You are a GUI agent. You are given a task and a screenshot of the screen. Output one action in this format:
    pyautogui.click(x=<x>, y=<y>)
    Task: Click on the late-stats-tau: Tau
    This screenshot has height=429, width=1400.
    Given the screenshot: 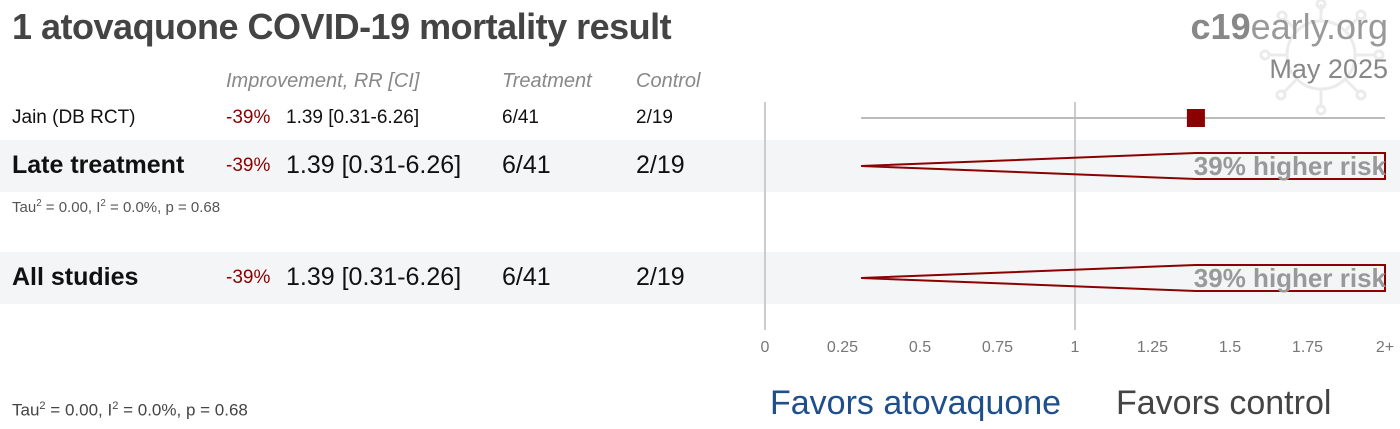 What is the action you would take?
    pyautogui.click(x=24, y=207)
    